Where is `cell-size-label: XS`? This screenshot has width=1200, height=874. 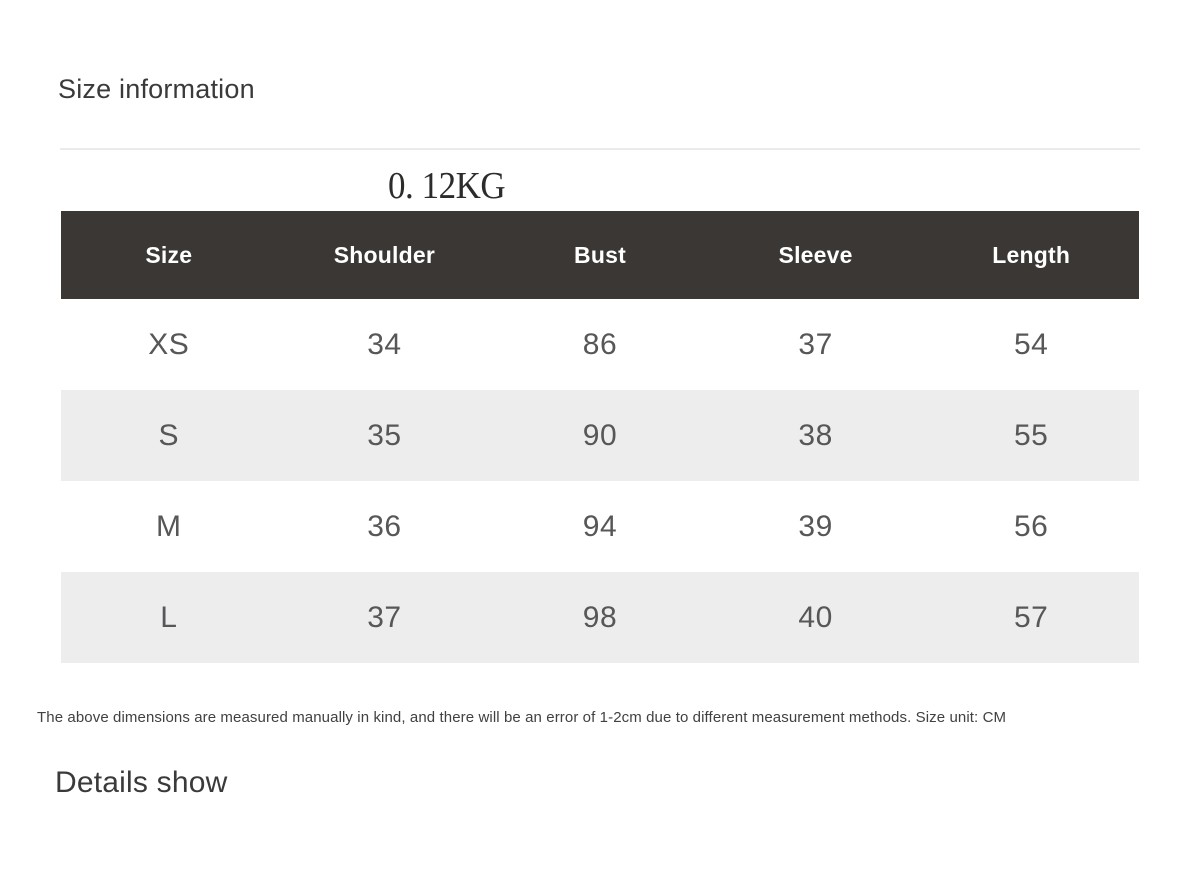 cell-size-label: XS is located at coordinates (169, 344).